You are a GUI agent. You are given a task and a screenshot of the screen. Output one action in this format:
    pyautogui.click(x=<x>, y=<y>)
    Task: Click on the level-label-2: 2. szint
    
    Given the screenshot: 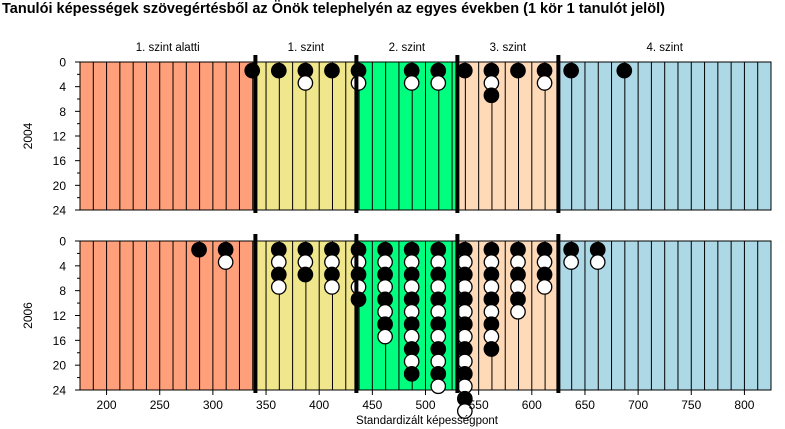 What is the action you would take?
    pyautogui.click(x=407, y=48)
    